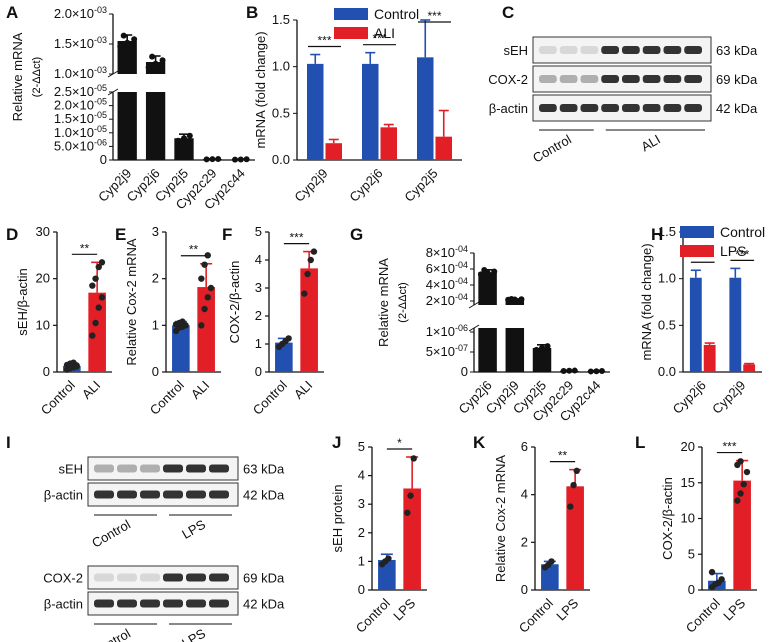  Describe the element at coordinates (396, 14) in the screenshot. I see `legend-label: Control` at that location.